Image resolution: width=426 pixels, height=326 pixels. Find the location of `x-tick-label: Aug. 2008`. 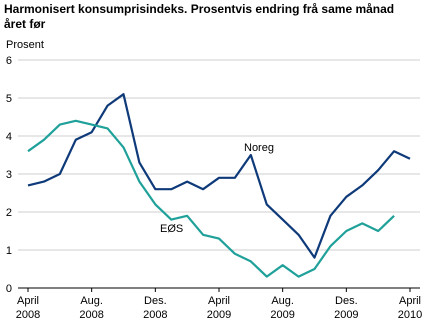

x-tick-label: Aug. 2008 is located at coordinates (91, 308).